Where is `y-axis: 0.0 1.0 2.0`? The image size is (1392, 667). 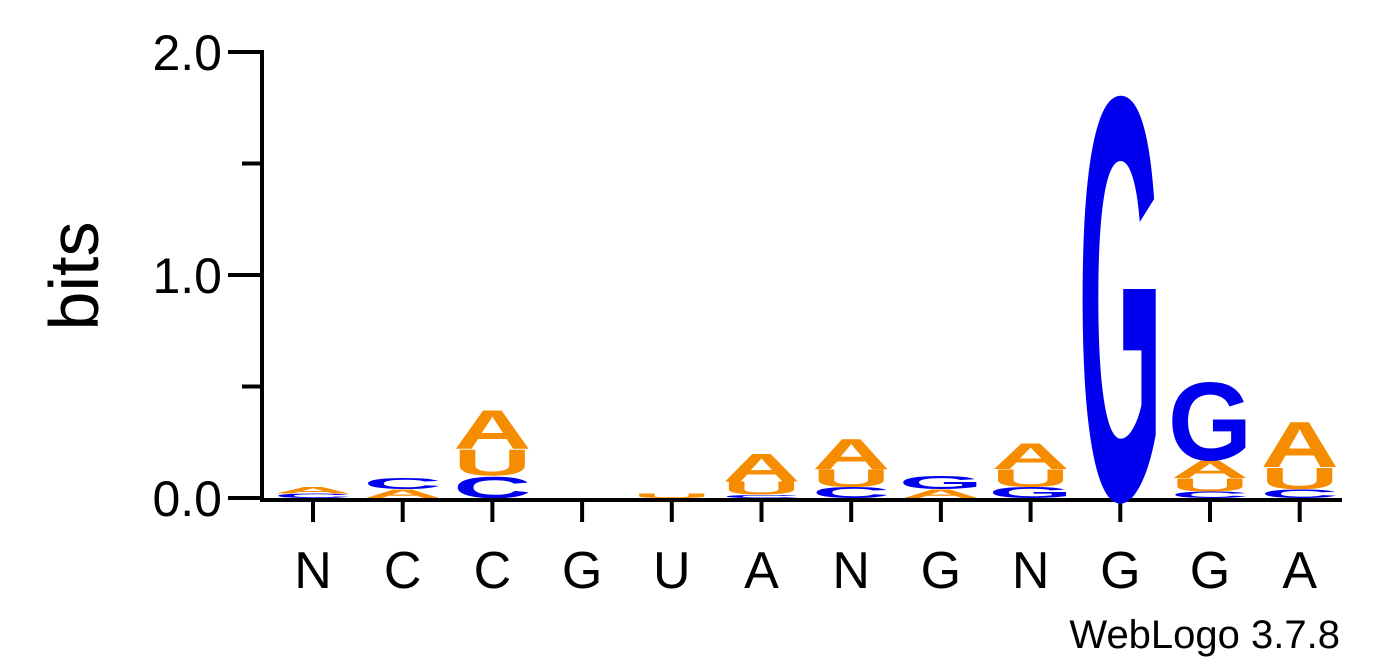 y-axis: 0.0 1.0 2.0 is located at coordinates (208, 276).